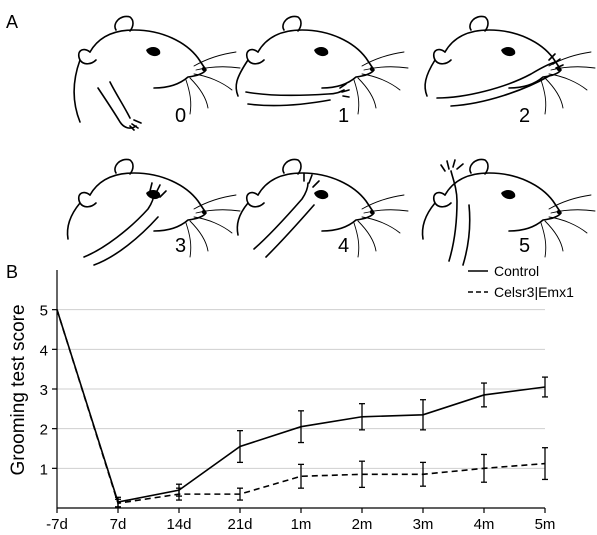 This screenshot has height=535, width=597. I want to click on x-tick-label-7d: 7d, so click(118, 524).